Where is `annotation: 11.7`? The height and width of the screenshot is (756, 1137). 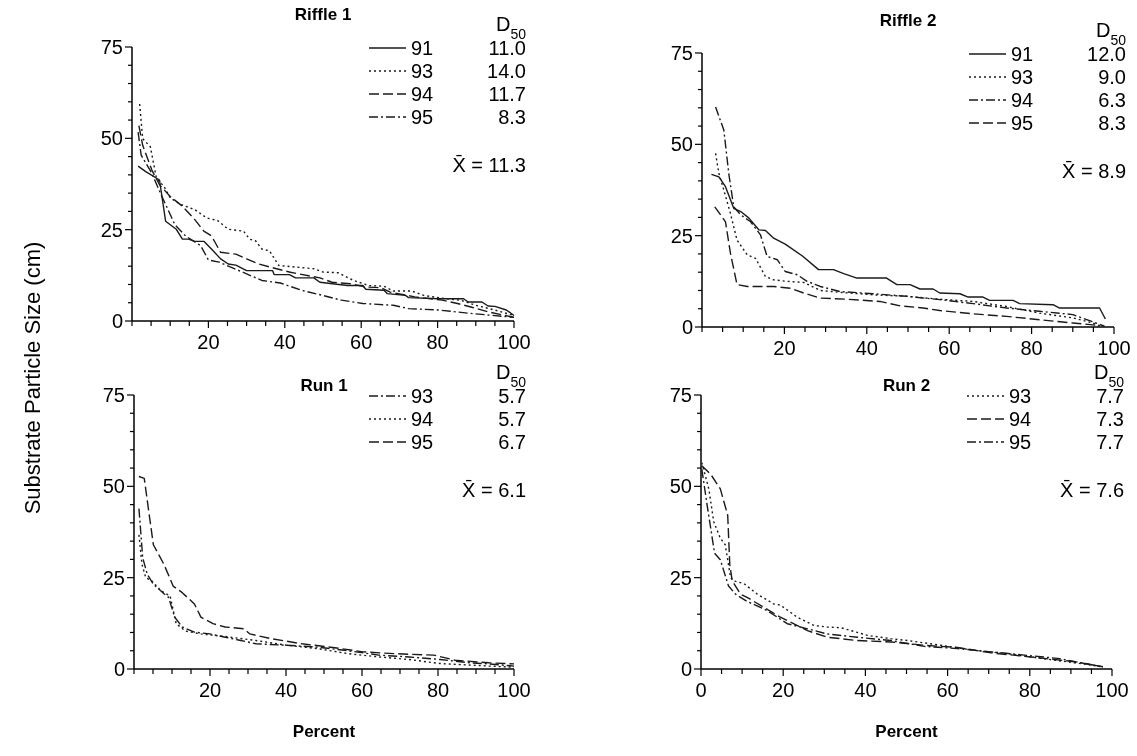
annotation: 11.7 is located at coordinates (507, 94).